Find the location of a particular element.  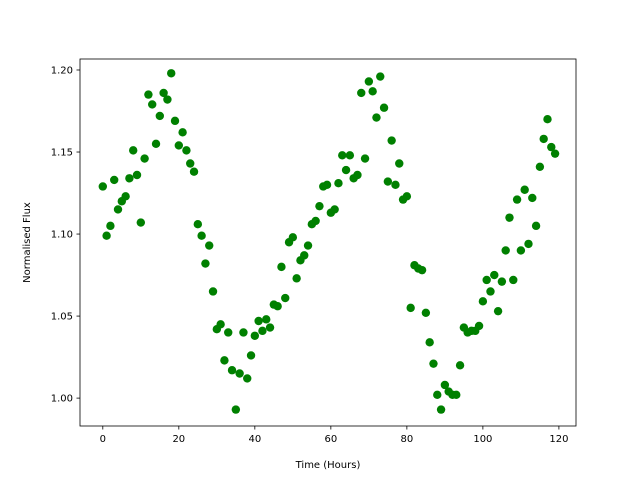

y-tick-label: 1.00 is located at coordinates (62, 399).